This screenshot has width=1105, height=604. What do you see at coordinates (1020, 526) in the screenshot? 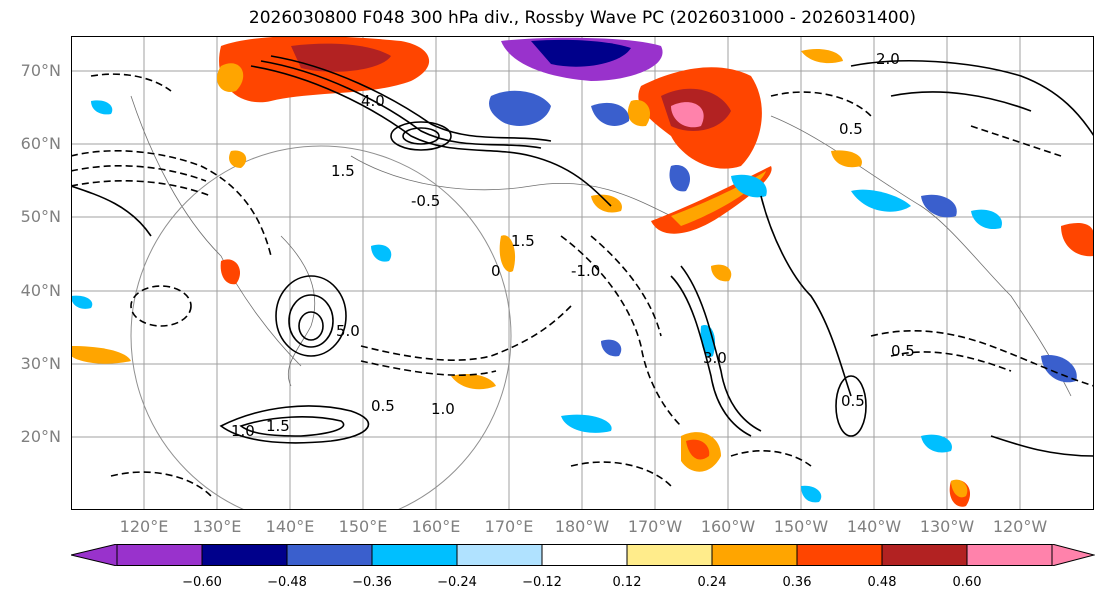
I see `lon-label-120w: 120°W` at bounding box center [1020, 526].